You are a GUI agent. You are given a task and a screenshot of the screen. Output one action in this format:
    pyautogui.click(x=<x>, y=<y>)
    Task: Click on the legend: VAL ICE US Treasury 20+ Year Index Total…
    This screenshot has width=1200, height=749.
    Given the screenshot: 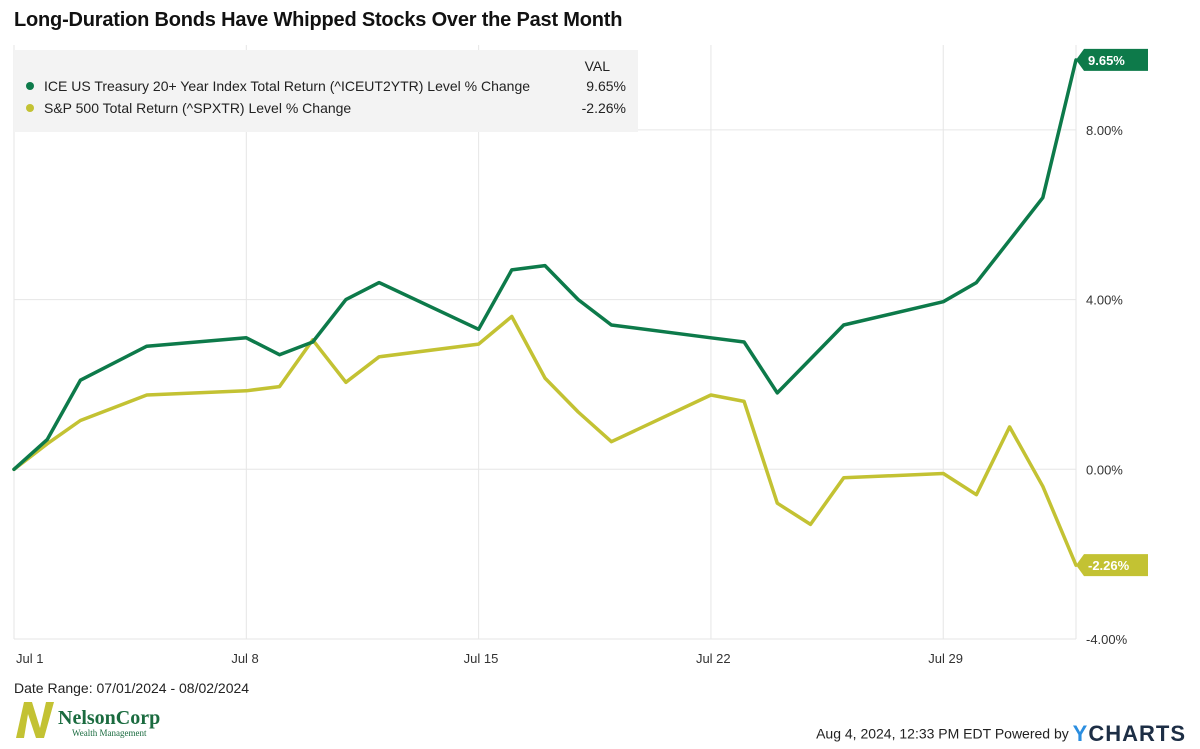 What is the action you would take?
    pyautogui.click(x=326, y=91)
    